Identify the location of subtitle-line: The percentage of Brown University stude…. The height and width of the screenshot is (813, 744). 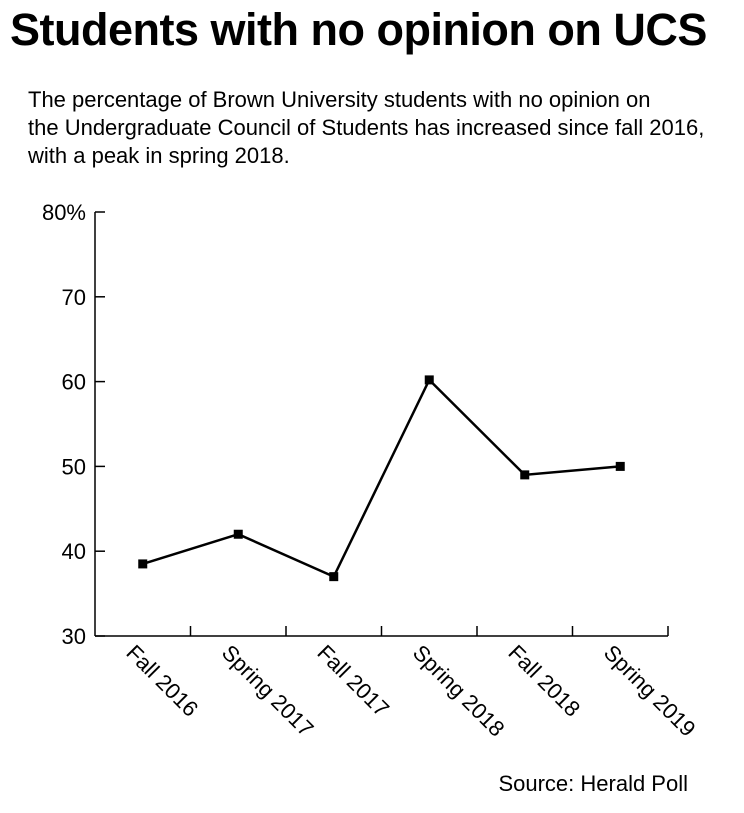
(339, 99).